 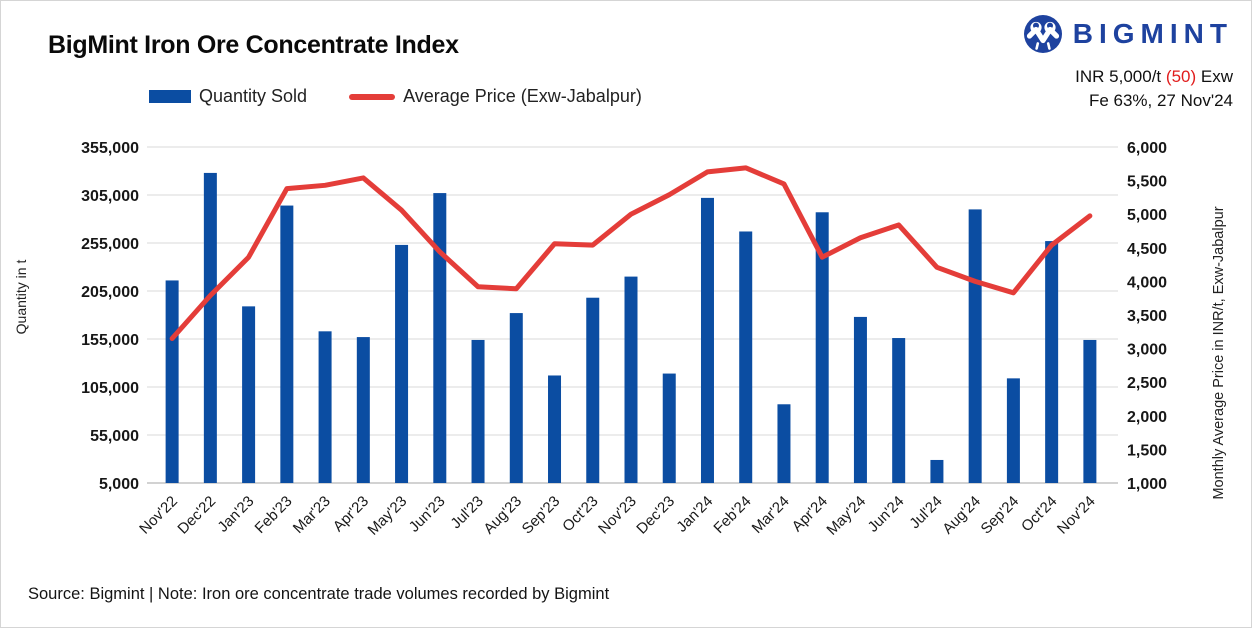 I want to click on quote-spec: Fe 63%, 27 Nov'24, so click(x=1160, y=100).